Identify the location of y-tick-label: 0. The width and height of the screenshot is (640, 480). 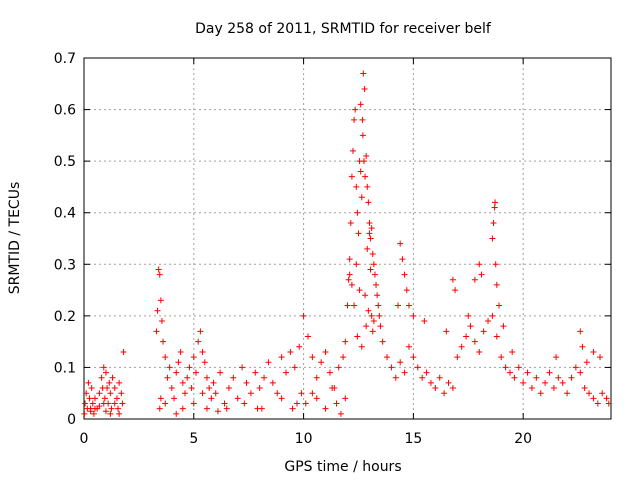
(71, 420).